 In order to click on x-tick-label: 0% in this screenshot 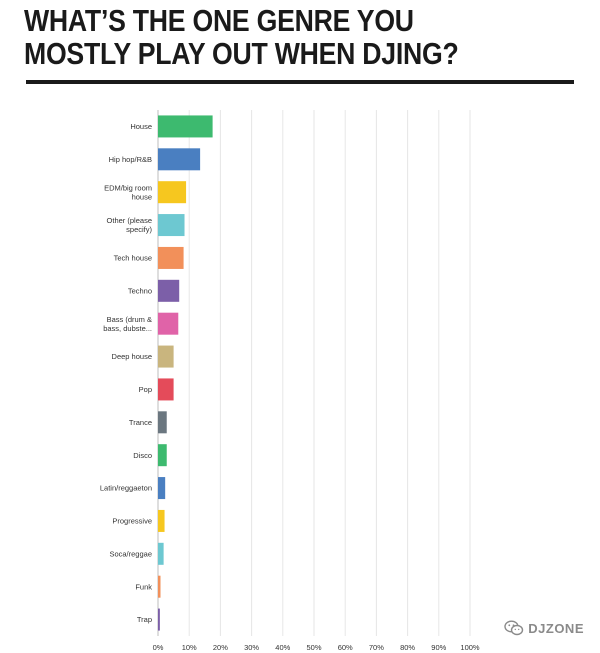, I will do `click(158, 647)`.